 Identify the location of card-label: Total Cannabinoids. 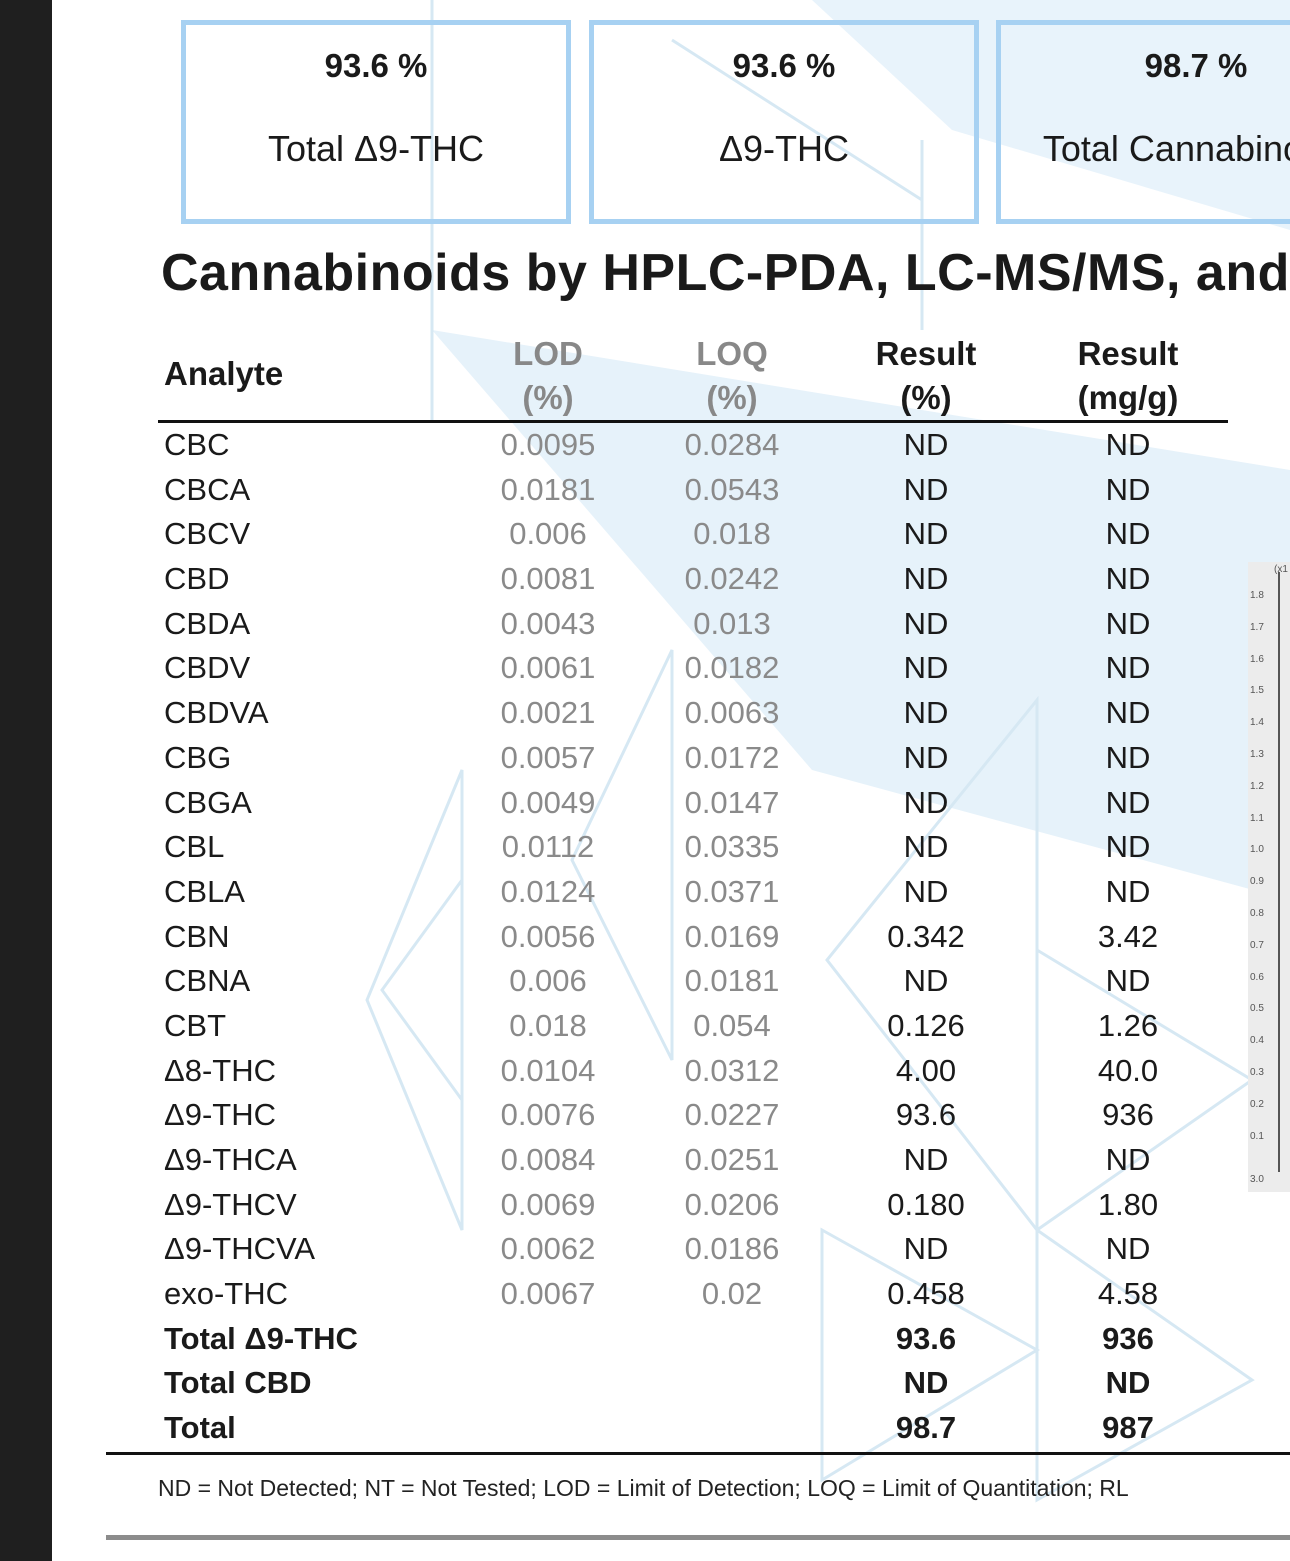
(1166, 148).